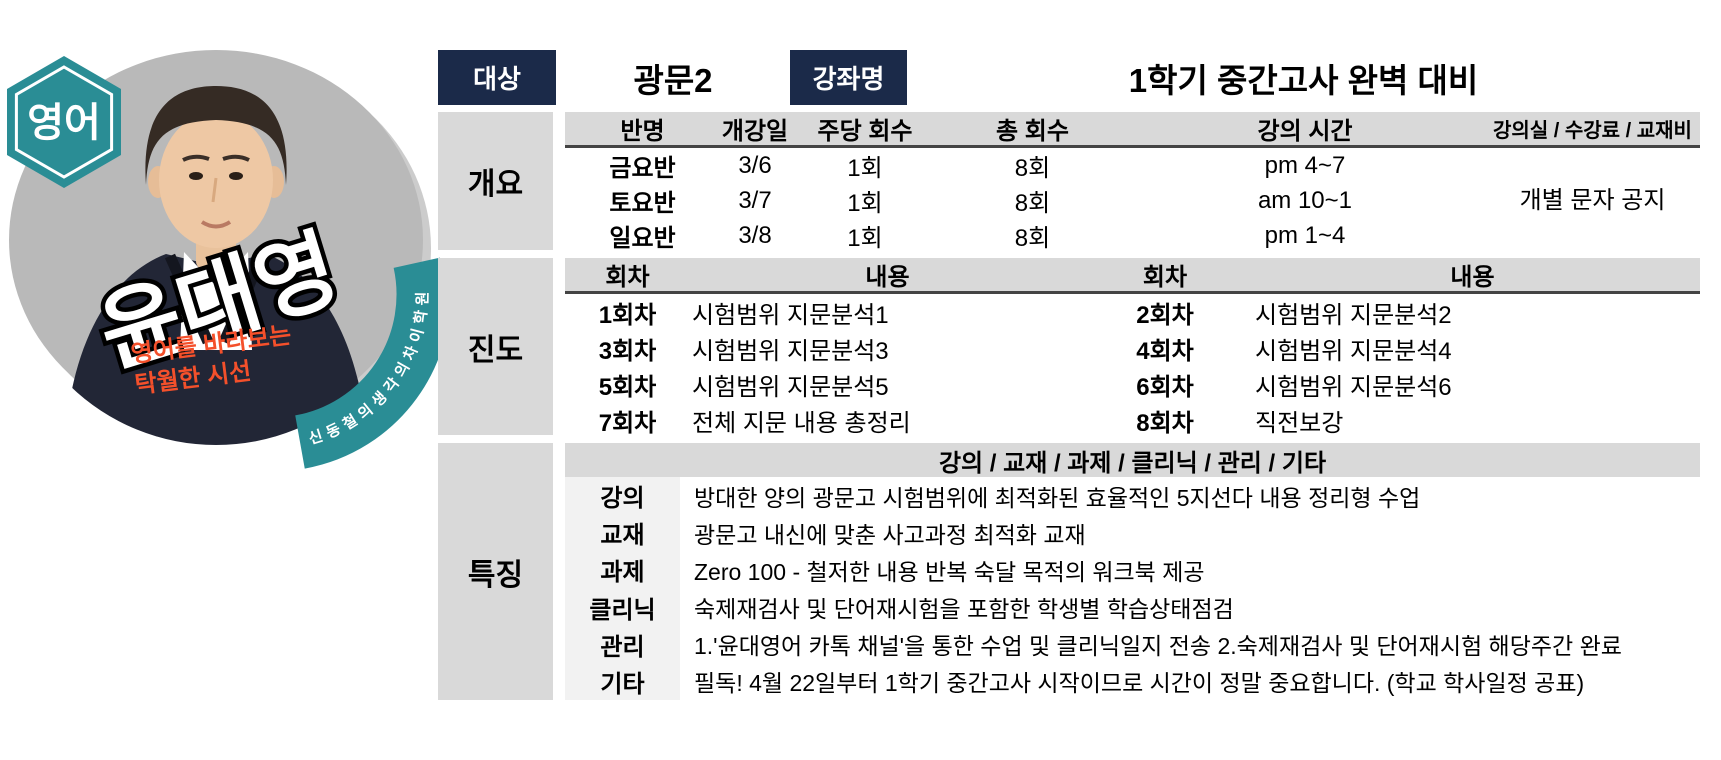  What do you see at coordinates (1132, 276) in the screenshot?
I see `progress-column-headers: 회차 내용 회차 내용` at bounding box center [1132, 276].